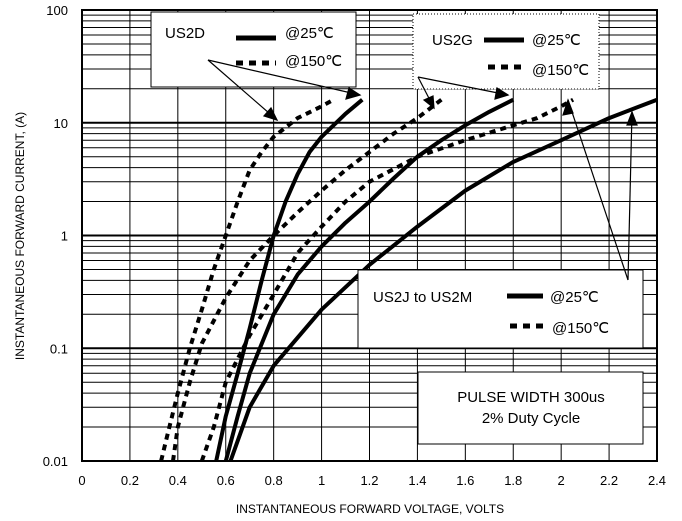 This screenshot has height=521, width=682. I want to click on x-tick-label-0: 0, so click(81, 480).